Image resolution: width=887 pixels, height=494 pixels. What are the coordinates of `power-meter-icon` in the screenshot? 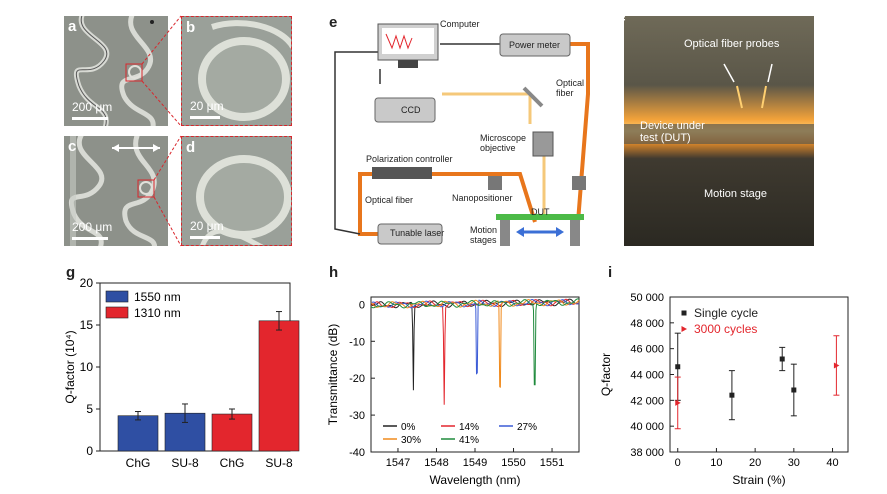 It's located at (535, 45).